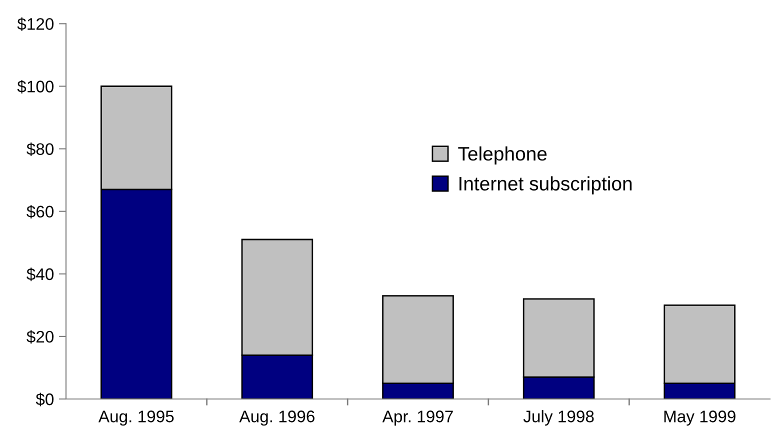  I want to click on y-tick-label: $0, so click(45, 399).